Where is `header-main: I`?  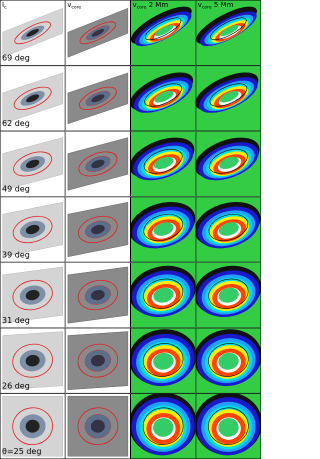
header-main: I is located at coordinates (3, 5).